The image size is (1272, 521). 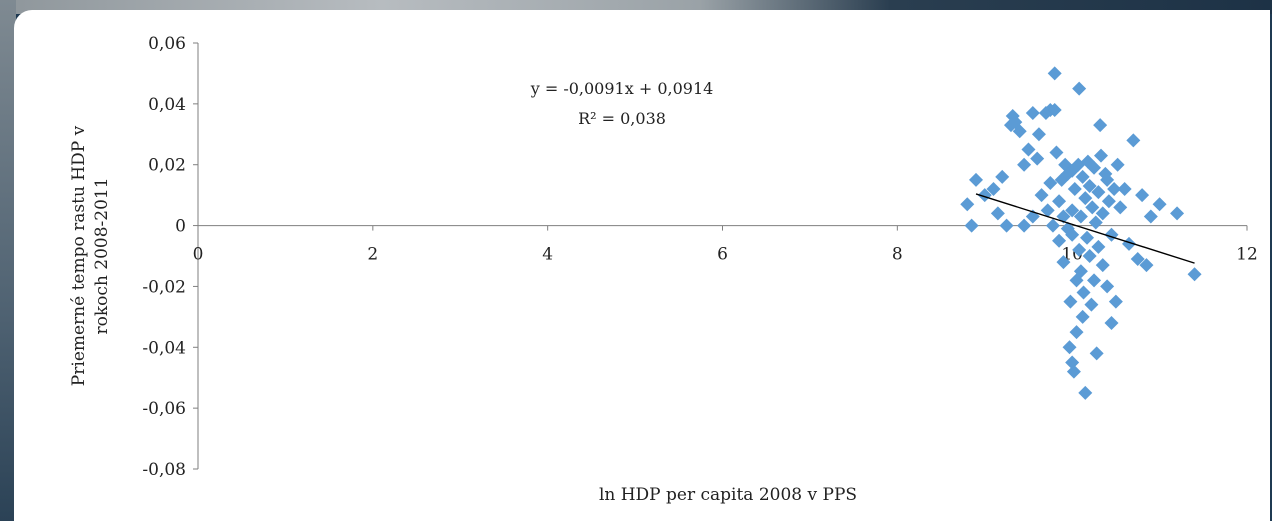 I want to click on trendline-equation: y = -0,0091x + 0,0914, so click(x=622, y=88).